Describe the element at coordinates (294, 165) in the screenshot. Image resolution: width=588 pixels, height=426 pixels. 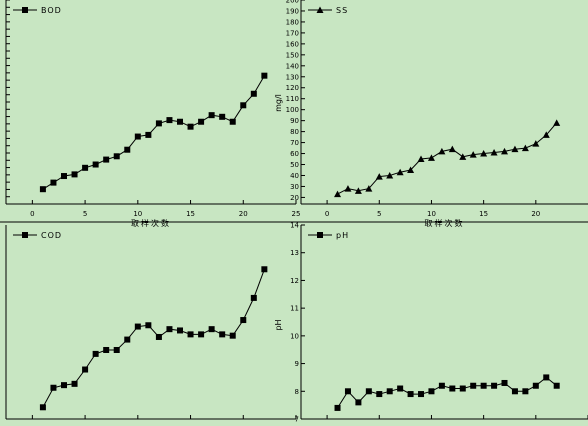
I see `y-tick-label: 50` at that location.